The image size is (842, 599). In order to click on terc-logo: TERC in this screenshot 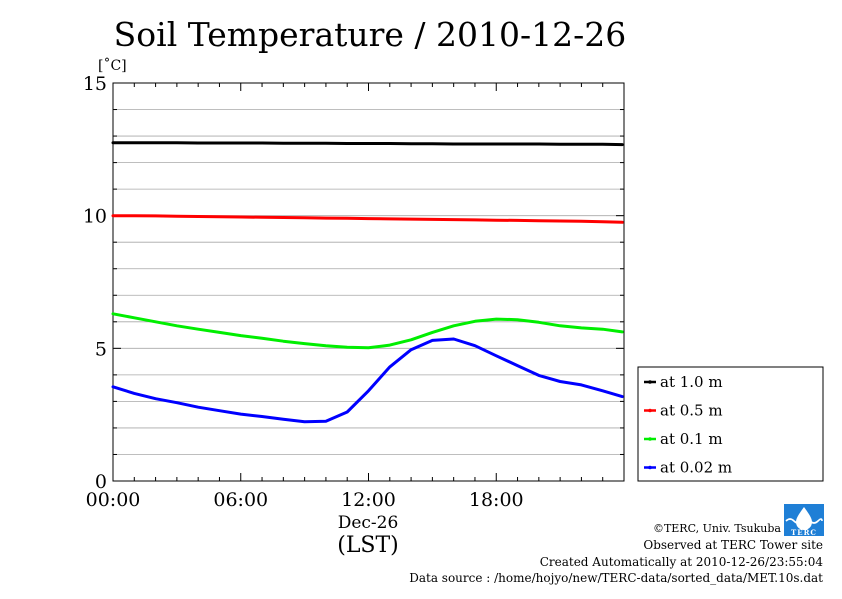, I will do `click(804, 520)`.